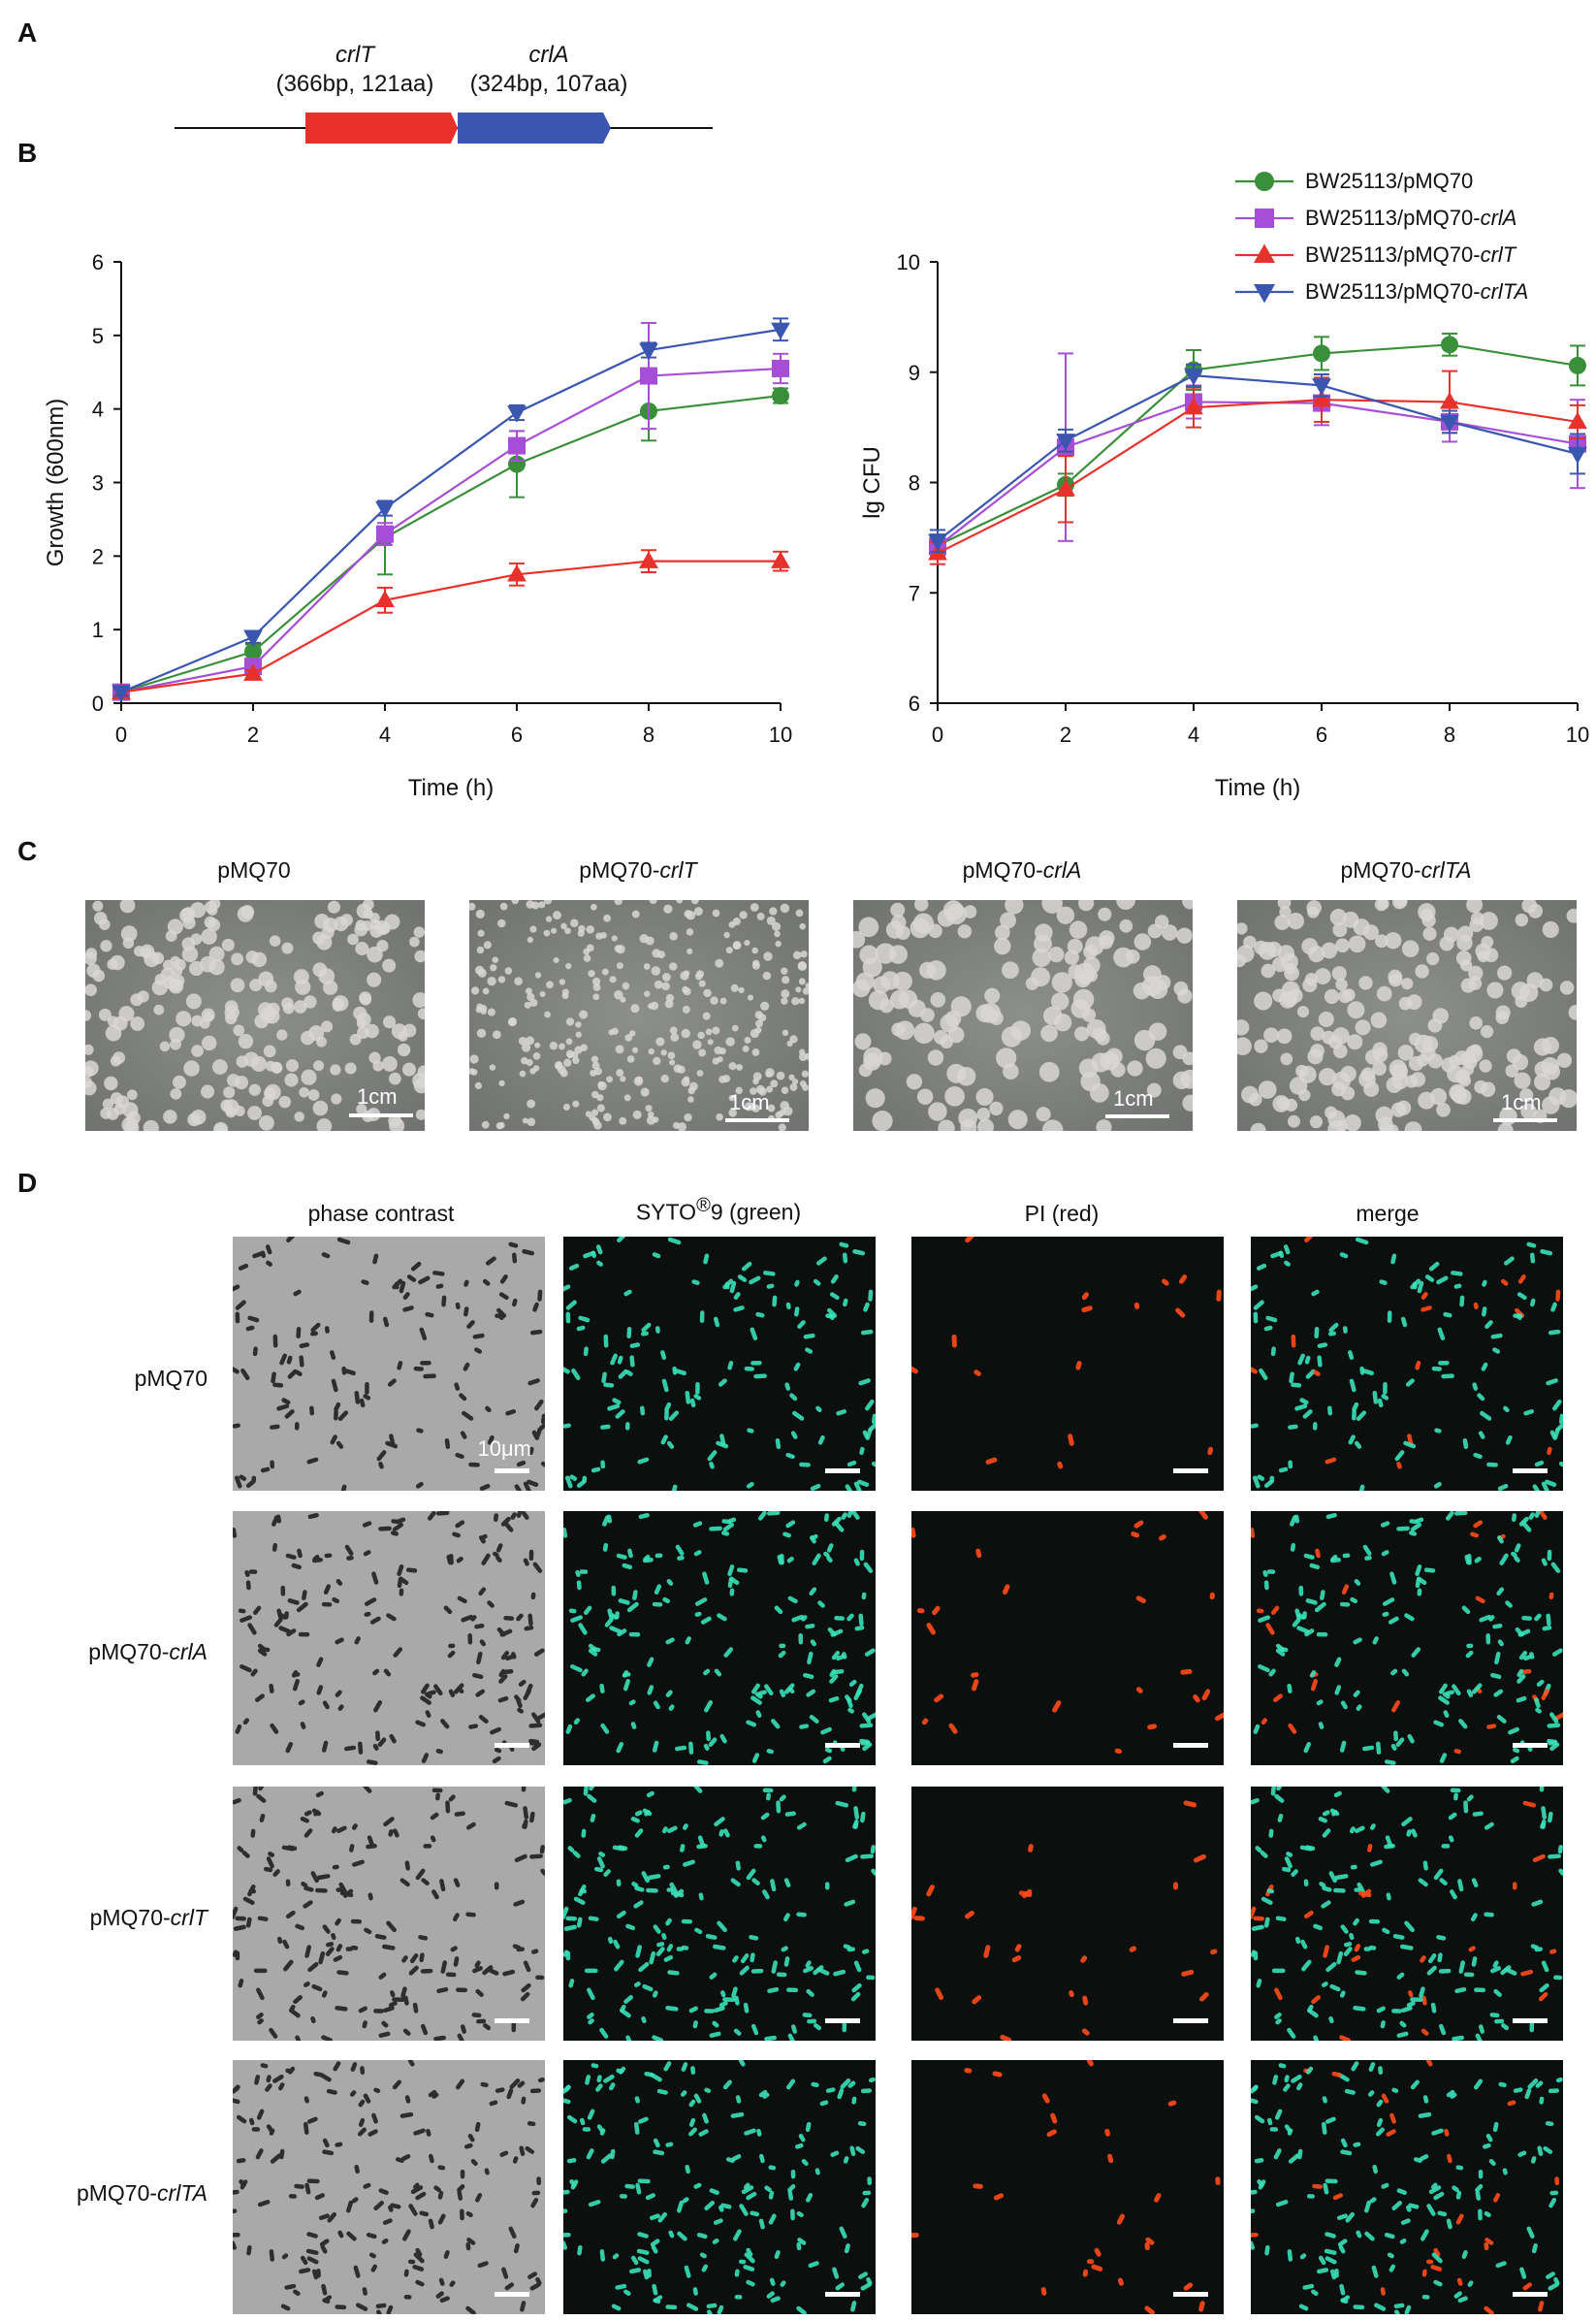 The image size is (1596, 2320). What do you see at coordinates (1406, 870) in the screenshot?
I see `plate-title: pMQ70-crlTA` at bounding box center [1406, 870].